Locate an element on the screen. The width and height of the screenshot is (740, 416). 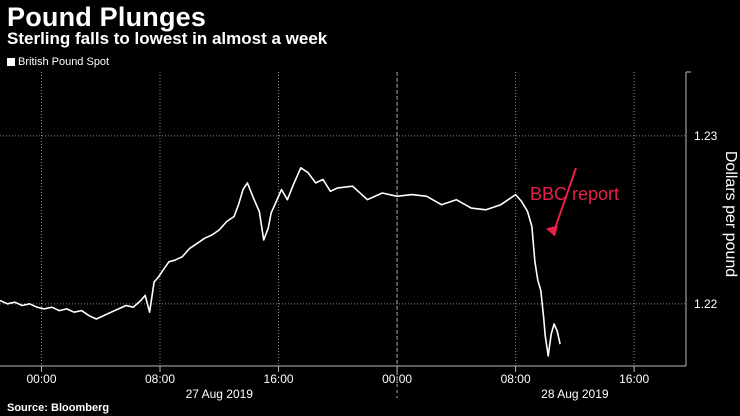
annotation-arrow-head is located at coordinates (551, 231).